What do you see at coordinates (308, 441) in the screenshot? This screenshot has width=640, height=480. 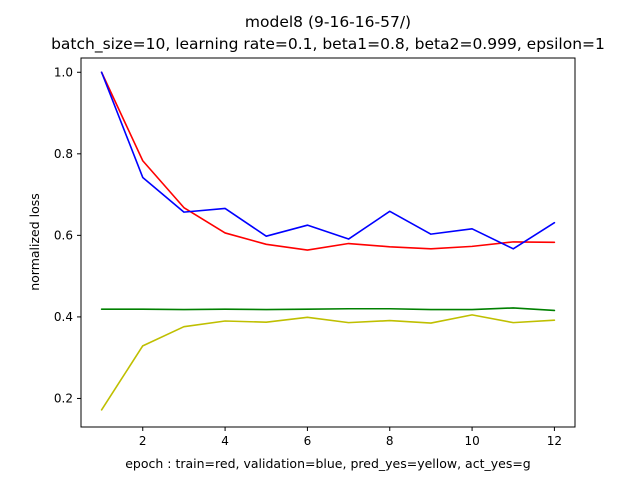 I see `x-tick-label: 6` at bounding box center [308, 441].